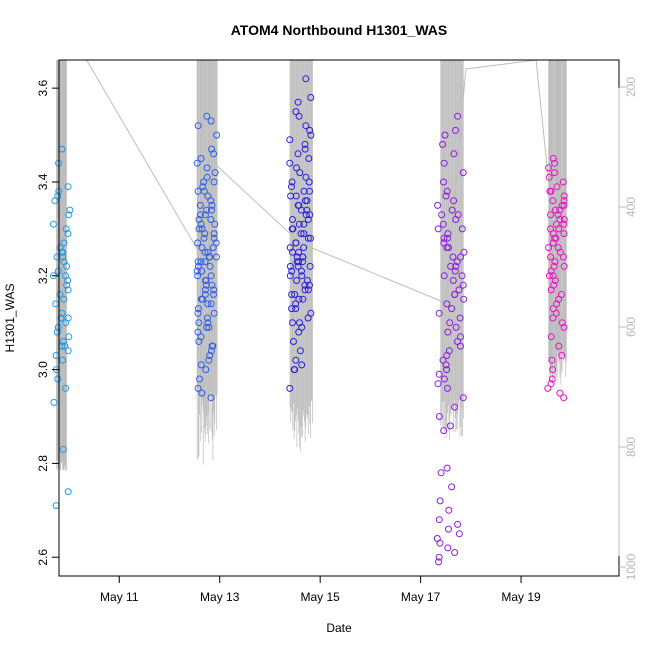 The height and width of the screenshot is (650, 650). What do you see at coordinates (43, 557) in the screenshot?
I see `y-tick-label: 2.6` at bounding box center [43, 557].